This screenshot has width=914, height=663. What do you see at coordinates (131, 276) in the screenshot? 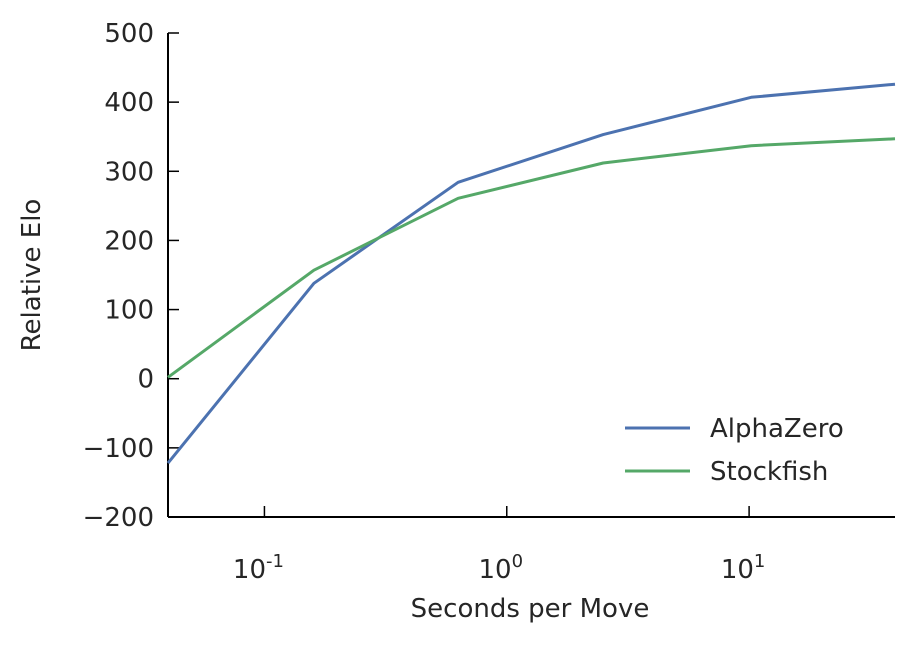
I see `y-axis: 500 400 300 200 100 0 −100 −200` at bounding box center [131, 276].